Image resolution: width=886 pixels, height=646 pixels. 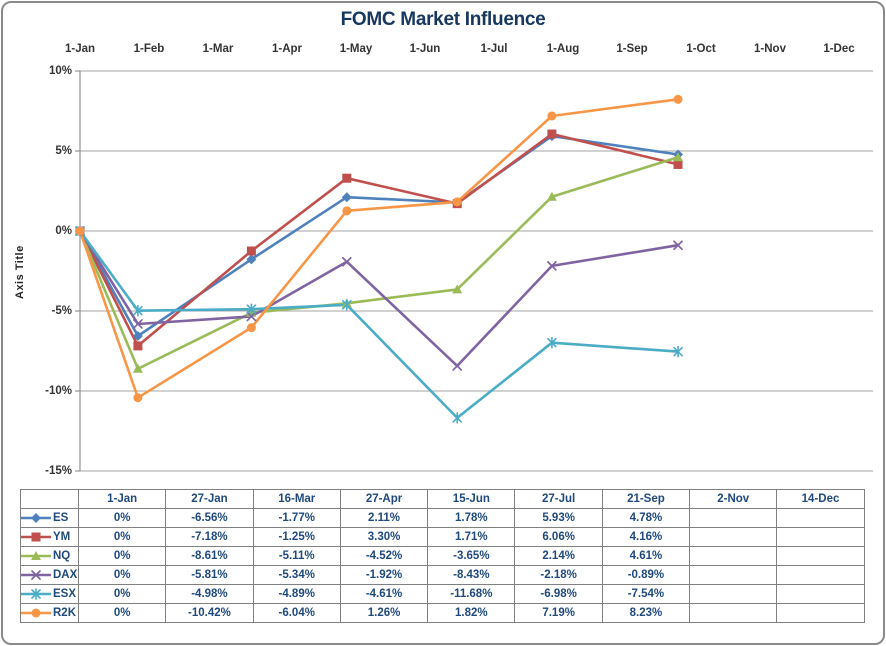 I want to click on series-label-cell: R2K, so click(x=49, y=613).